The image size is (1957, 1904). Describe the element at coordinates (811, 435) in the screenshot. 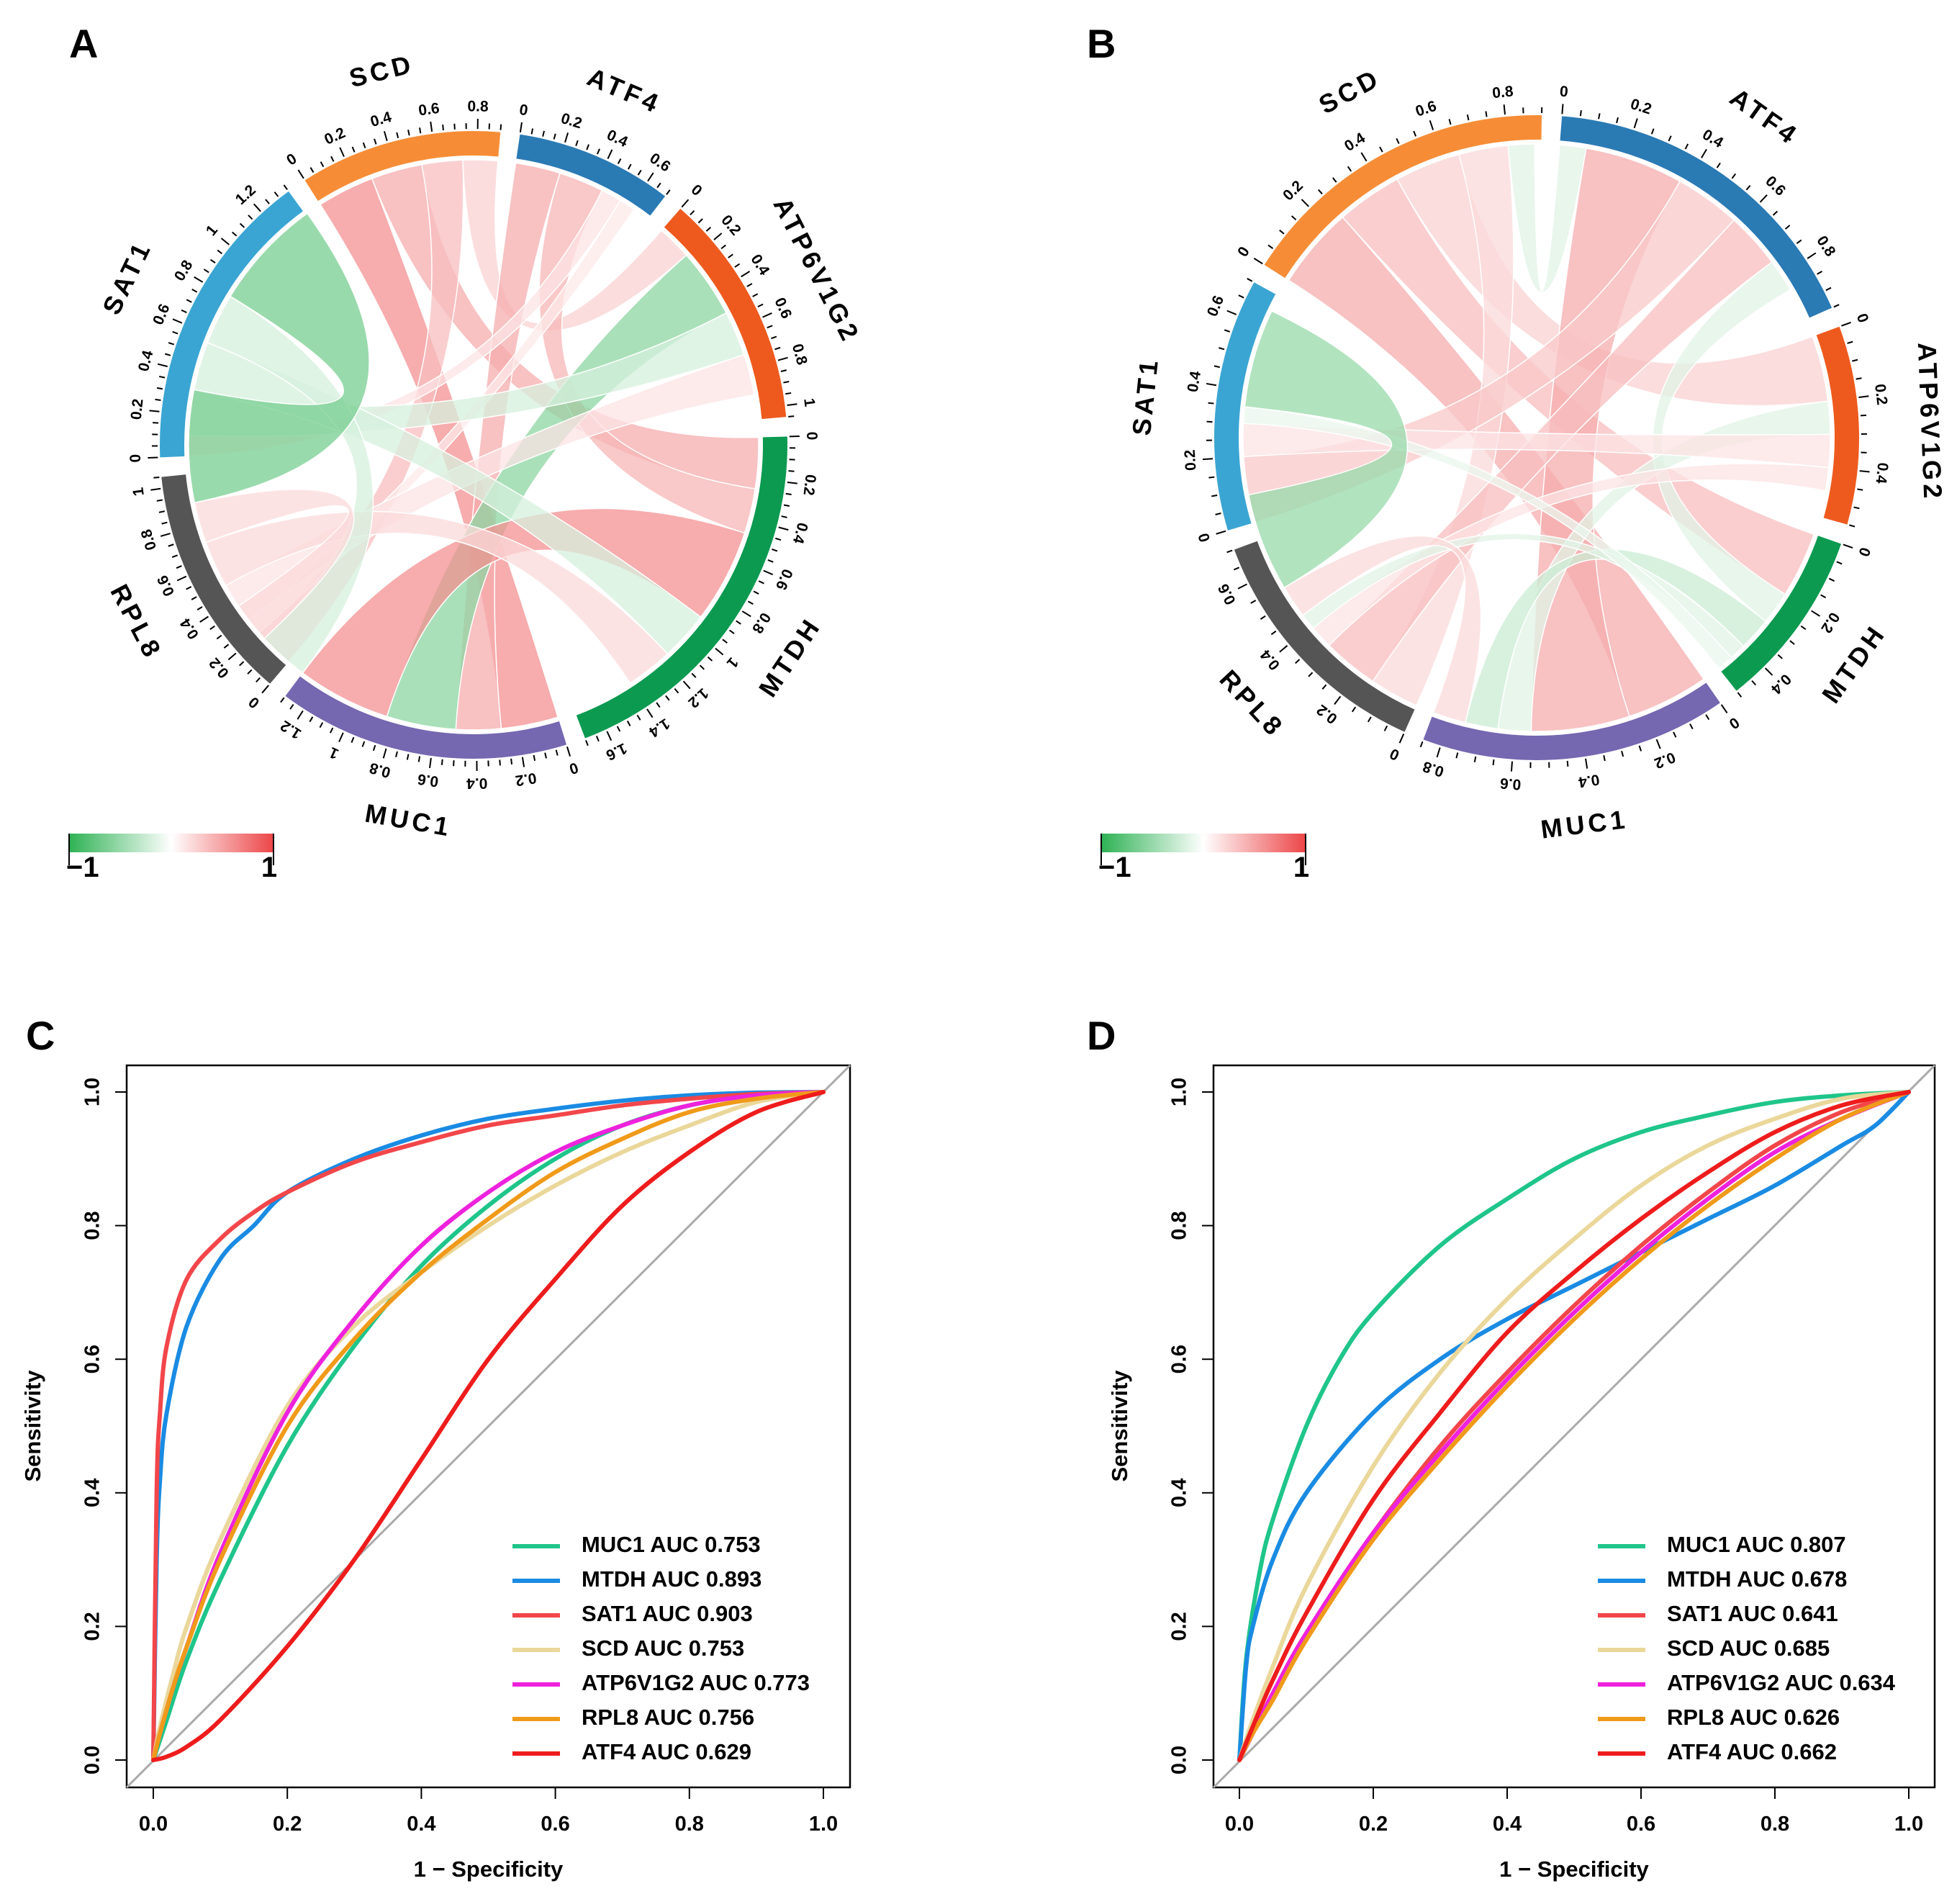

I see `tick-label-mtdh: 0` at that location.